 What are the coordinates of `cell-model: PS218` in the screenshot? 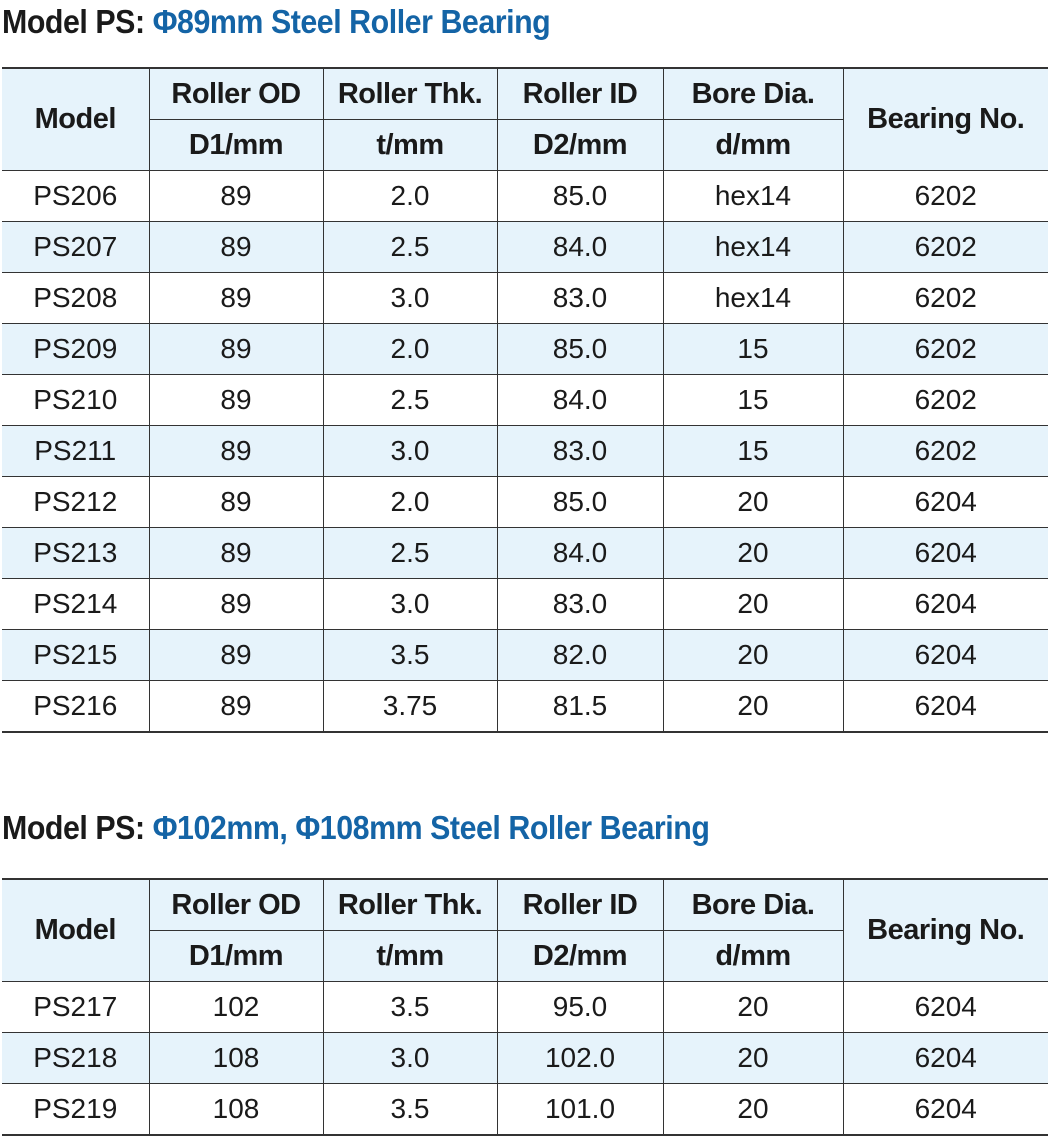 It's located at (76, 1058).